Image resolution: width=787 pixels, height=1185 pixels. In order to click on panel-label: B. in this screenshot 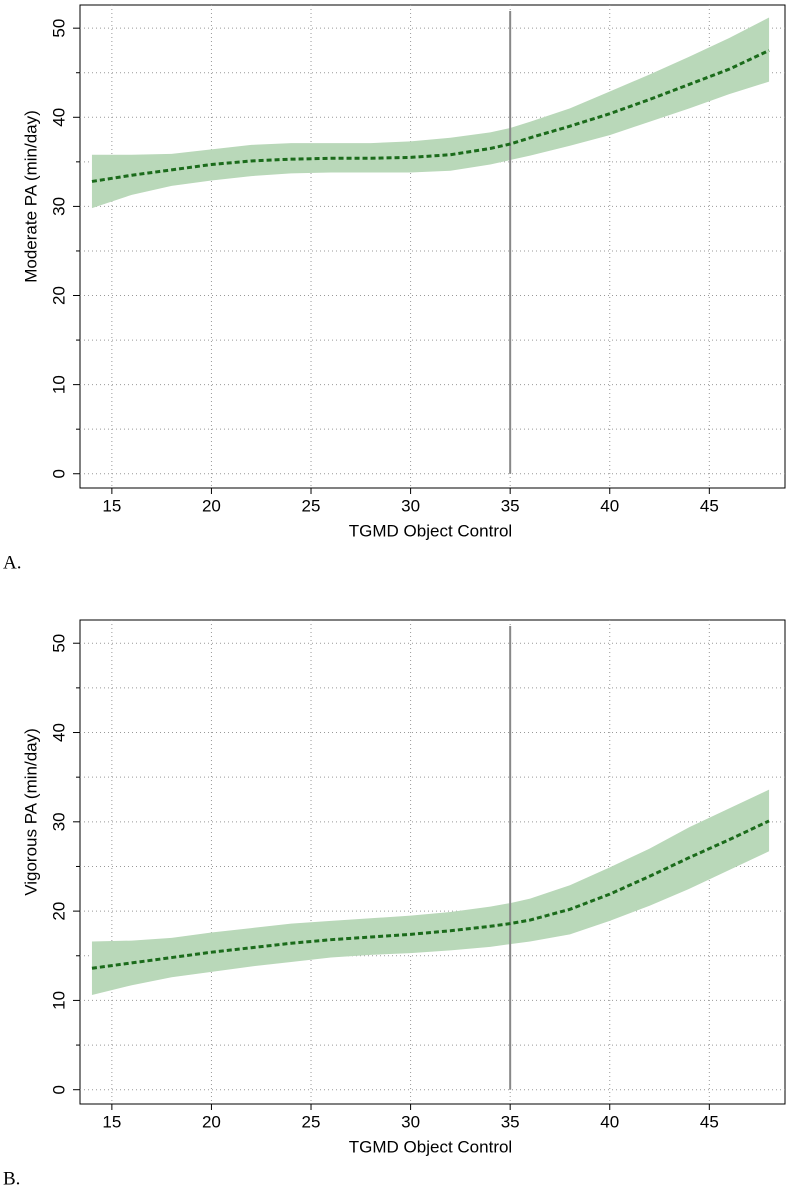, I will do `click(11, 1176)`.